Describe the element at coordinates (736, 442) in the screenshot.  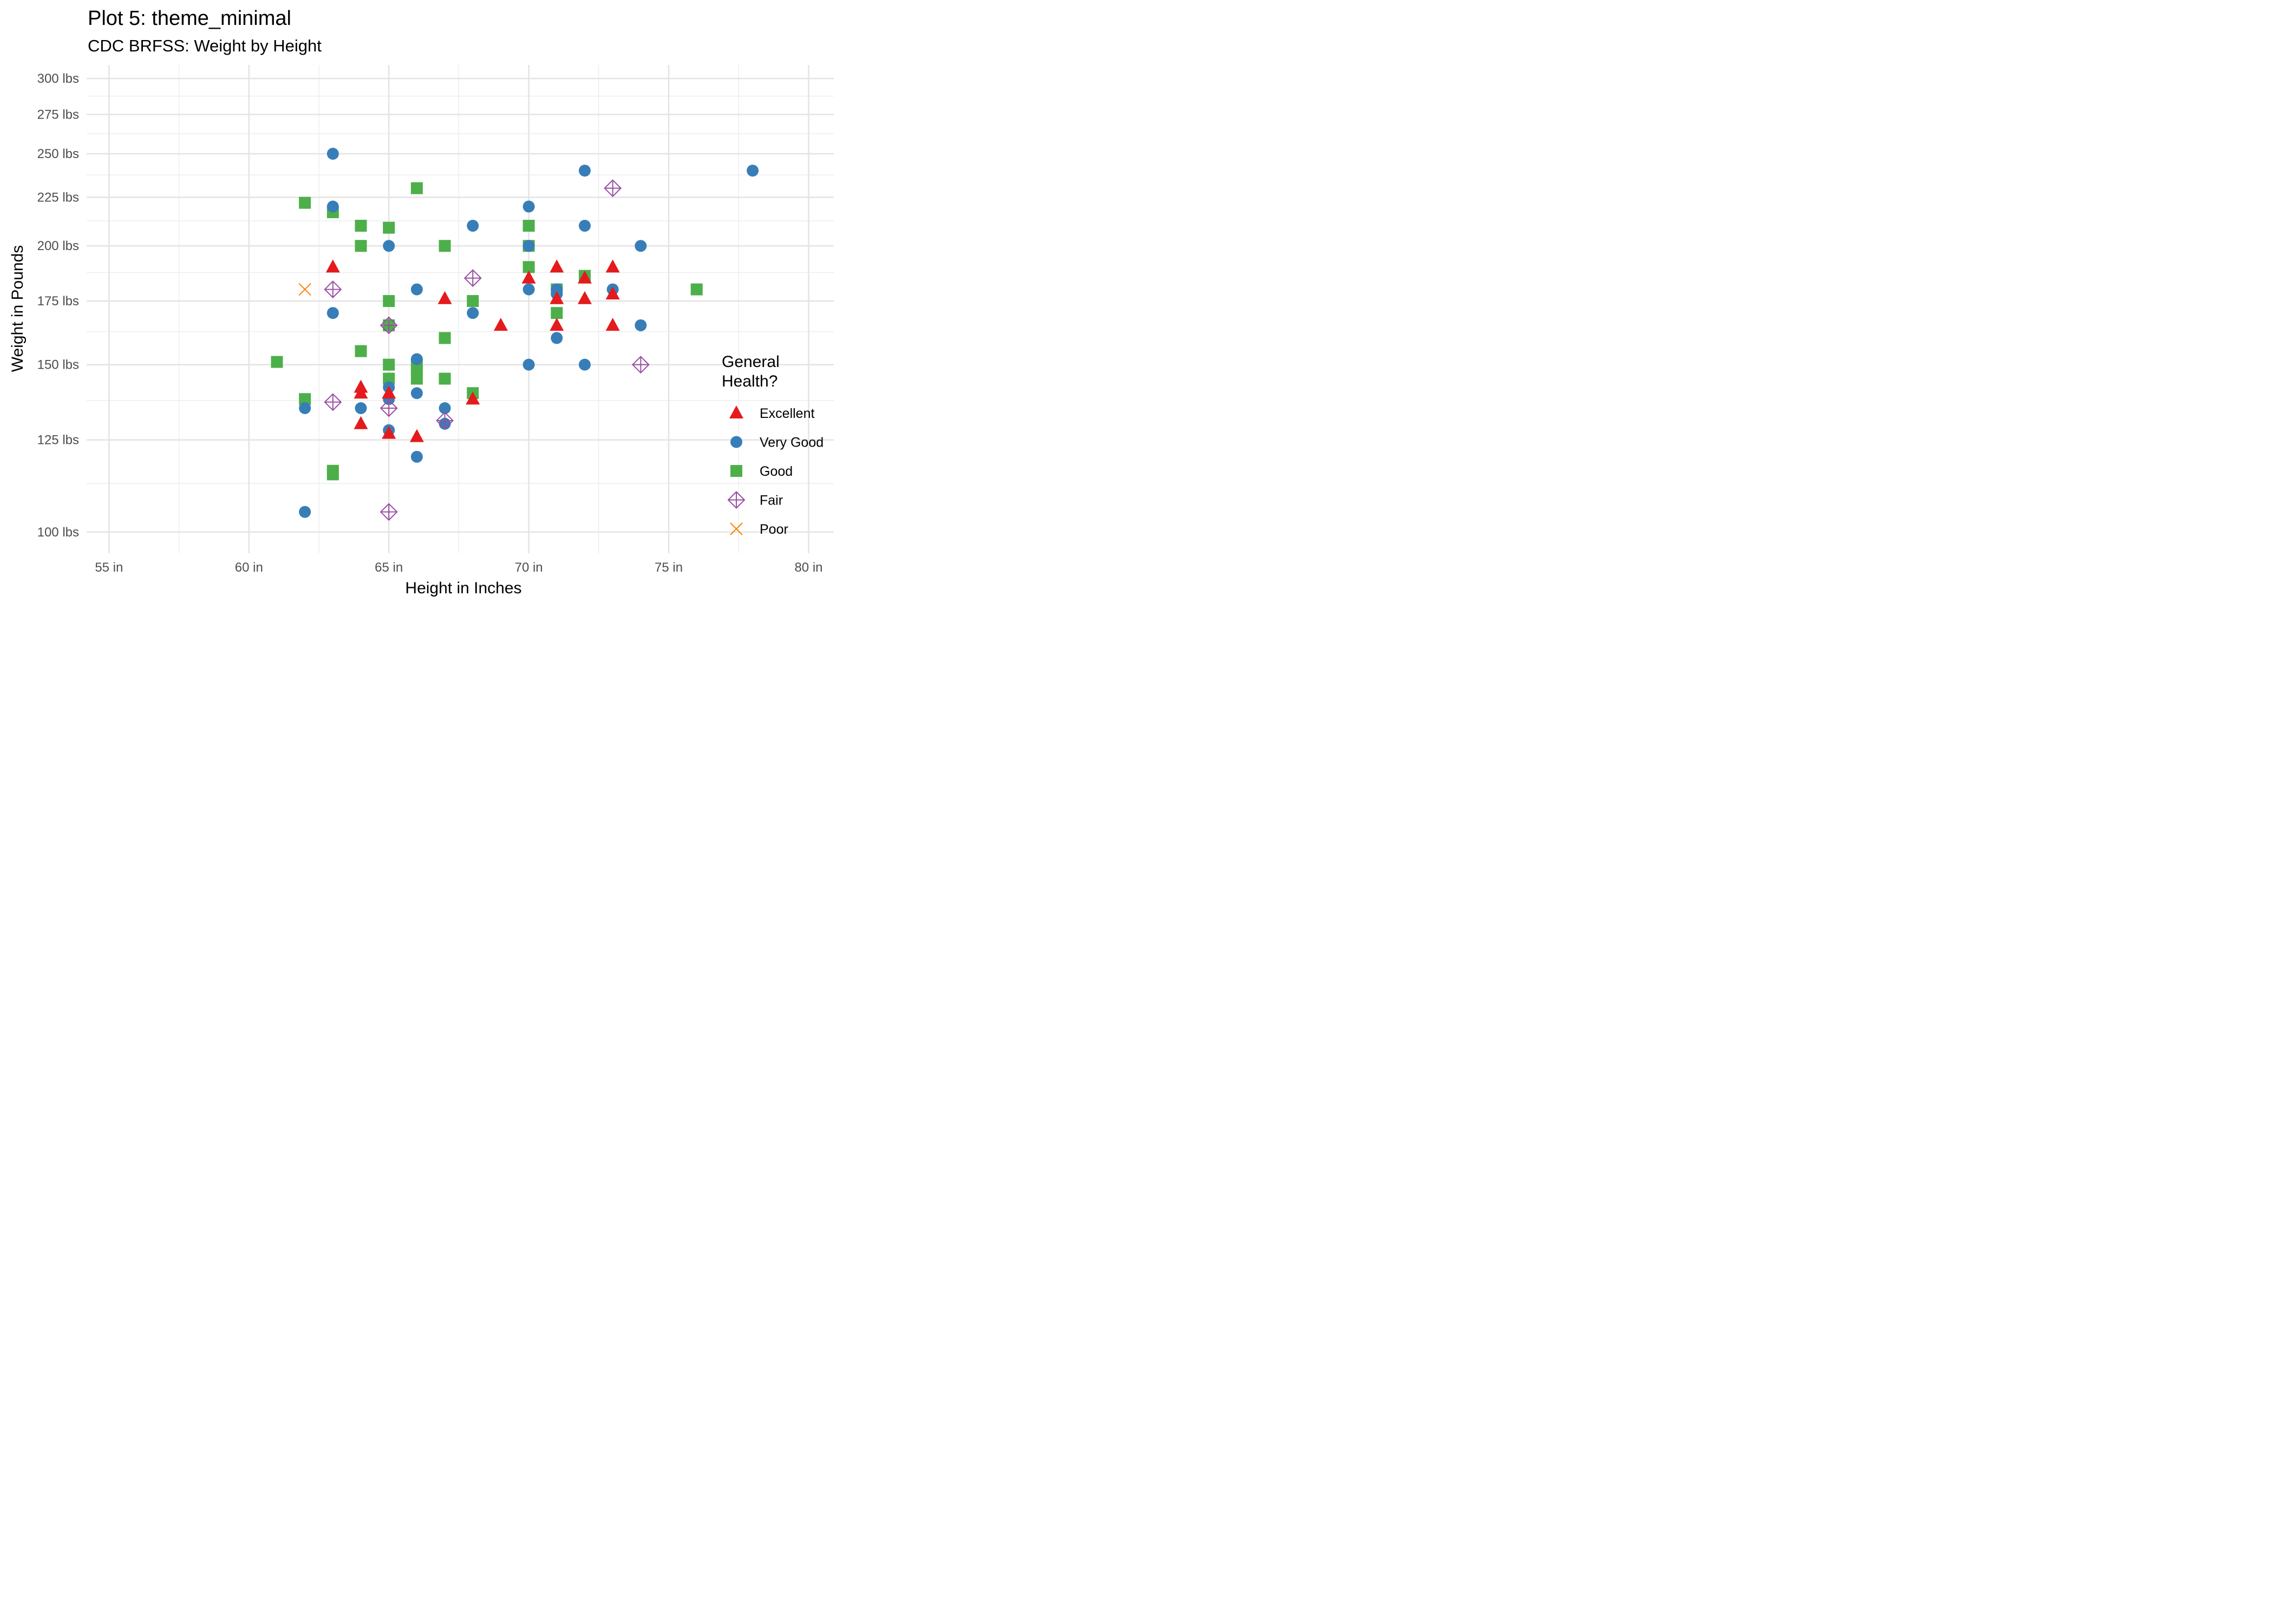
I see `legend-key-very-good` at that location.